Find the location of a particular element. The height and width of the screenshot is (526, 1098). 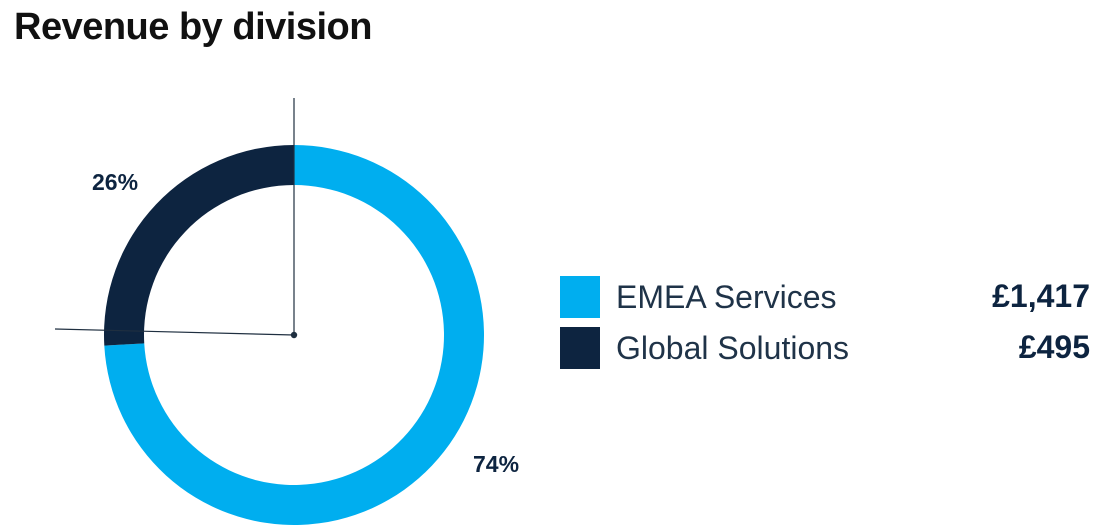

leader-center-dot is located at coordinates (294, 335).